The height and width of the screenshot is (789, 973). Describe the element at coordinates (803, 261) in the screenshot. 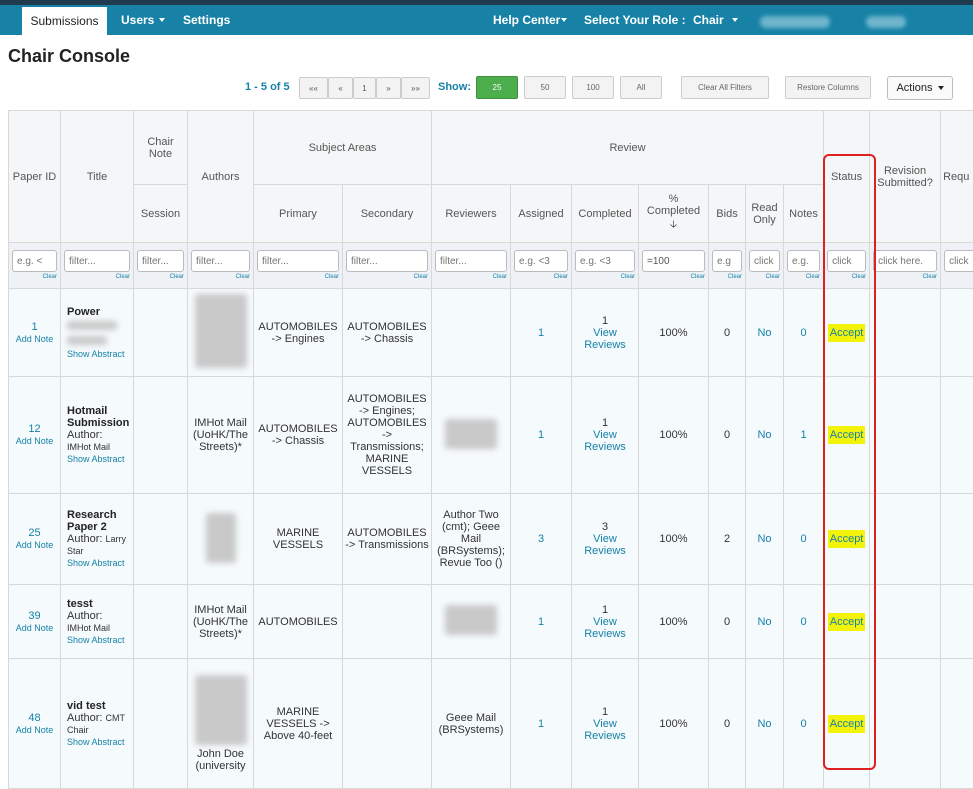

I see `filter-notes` at that location.